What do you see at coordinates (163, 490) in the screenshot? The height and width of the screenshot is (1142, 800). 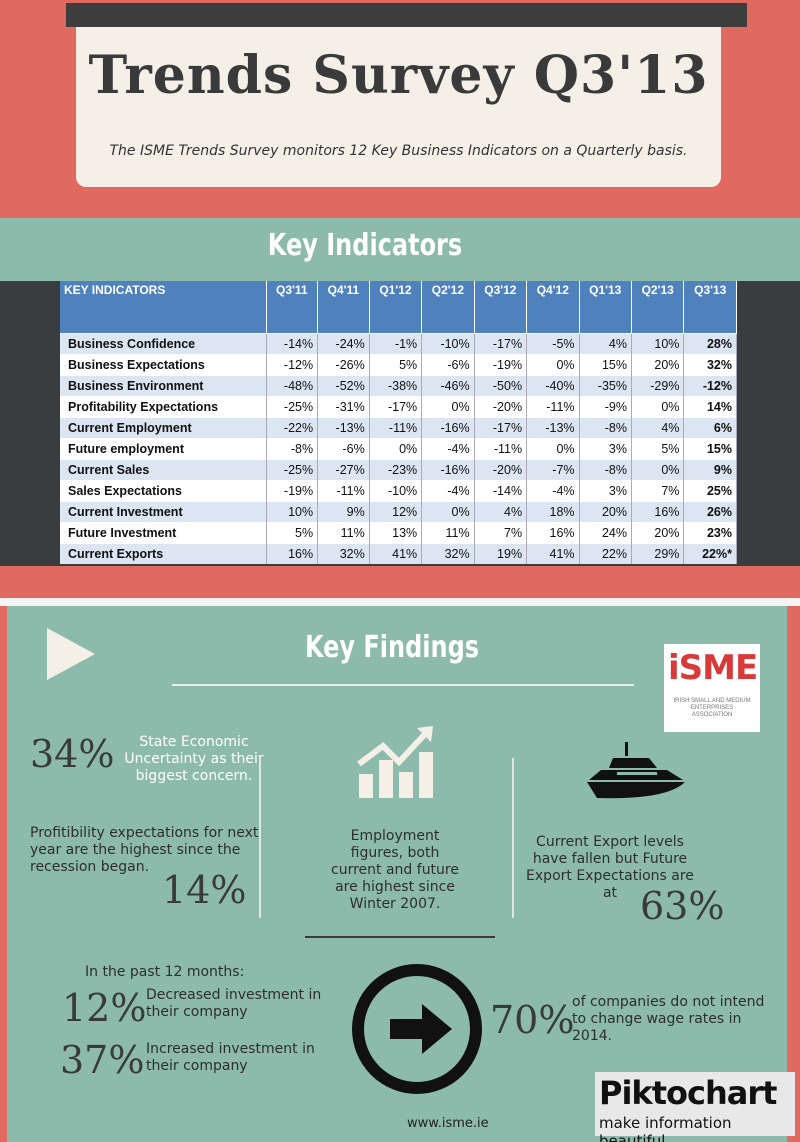 I see `row-label: Sales Expectations` at bounding box center [163, 490].